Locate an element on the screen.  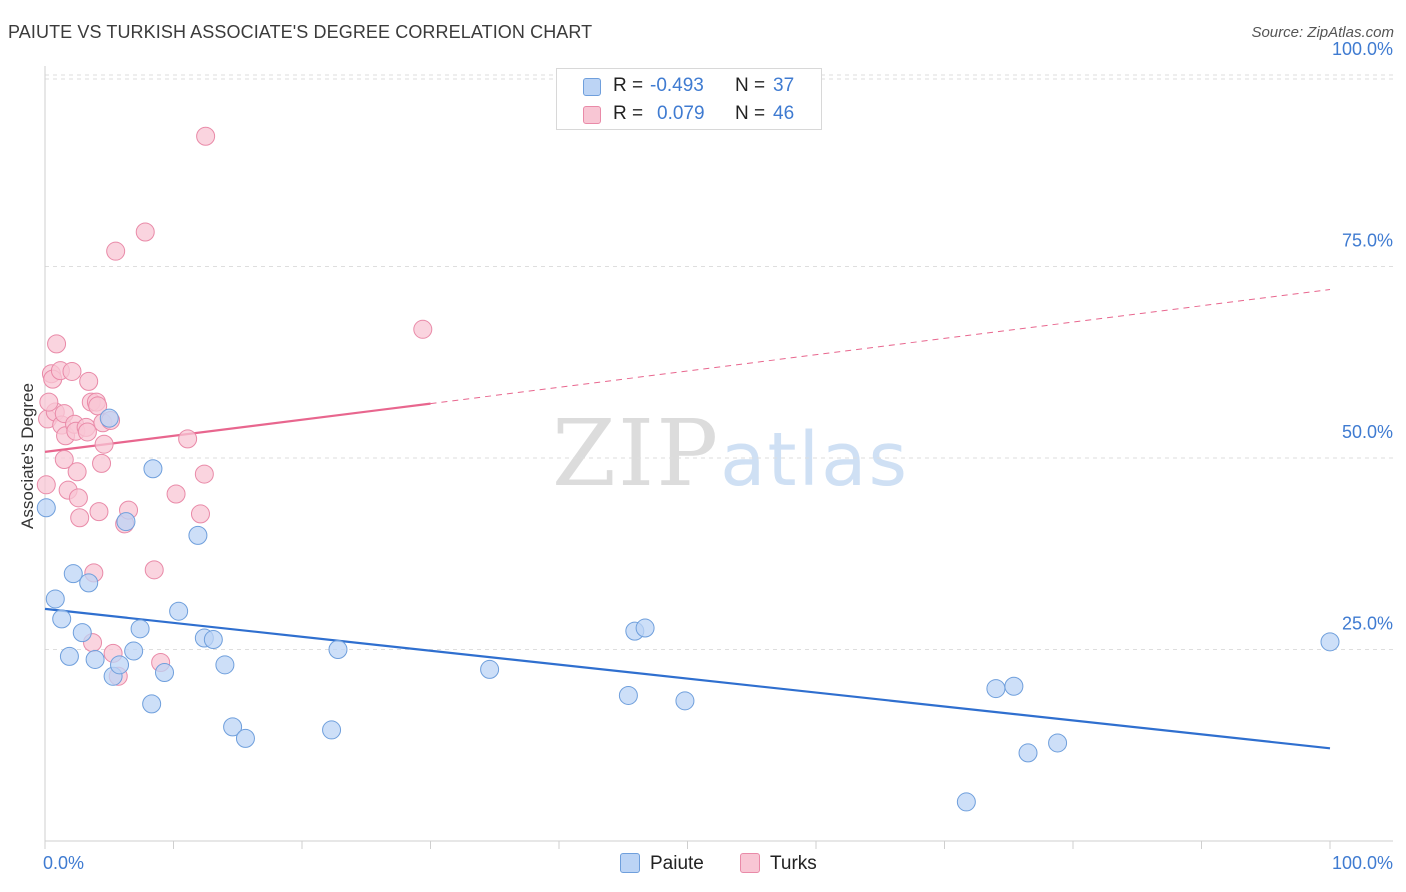
trendline-paiute is located at coordinates (687, 678).